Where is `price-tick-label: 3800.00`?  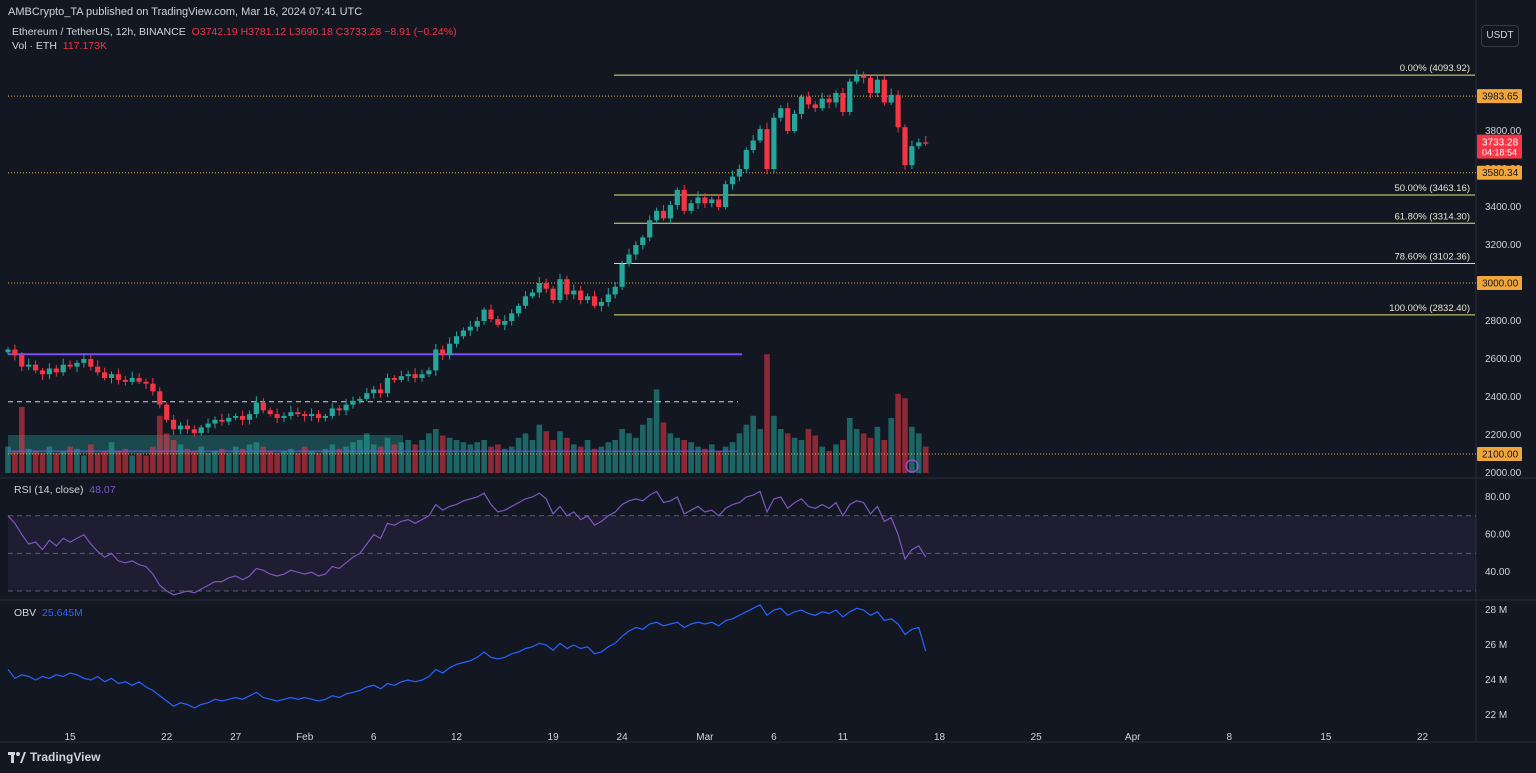 price-tick-label: 3800.00 is located at coordinates (1503, 131).